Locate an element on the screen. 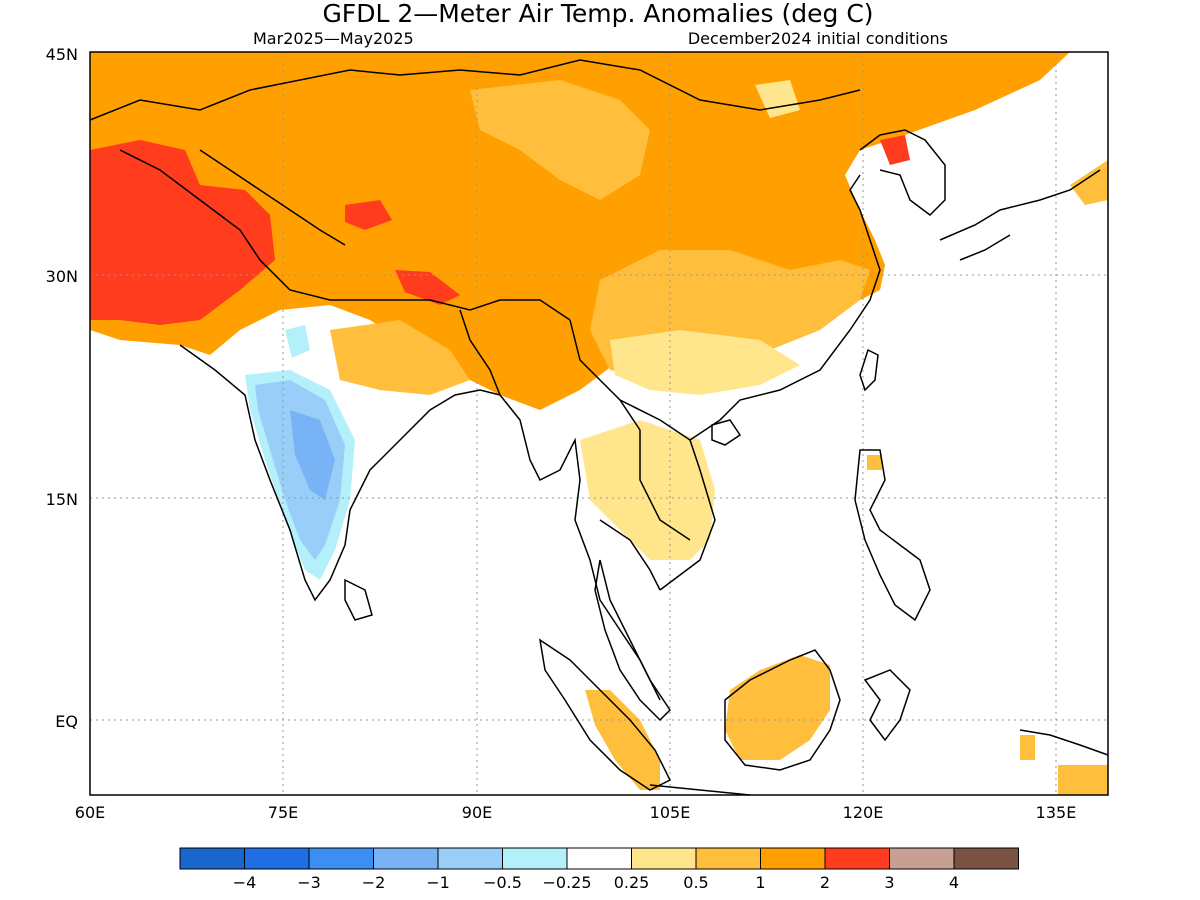 The height and width of the screenshot is (900, 1200). anomaly-region-neg-1-to-2-india is located at coordinates (312, 455).